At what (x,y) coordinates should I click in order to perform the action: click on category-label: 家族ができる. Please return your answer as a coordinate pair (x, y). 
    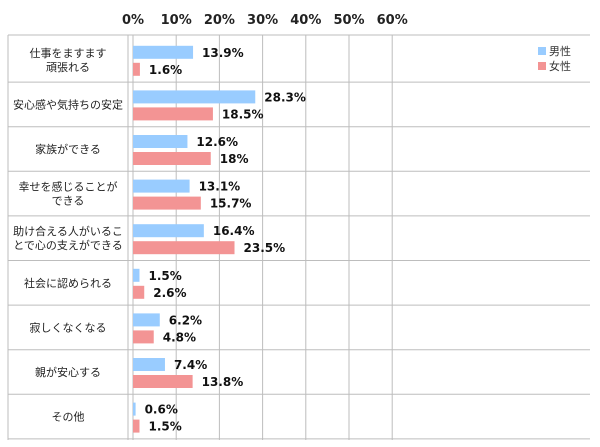
    Looking at the image, I should click on (68, 149).